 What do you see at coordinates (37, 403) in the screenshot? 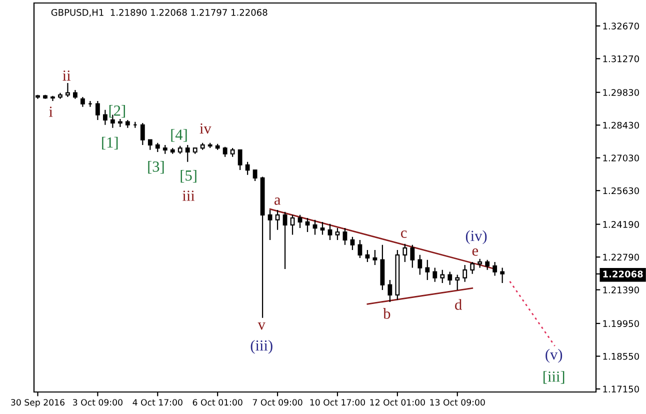
I see `x-tick-label: 30 Sep 2016` at bounding box center [37, 403].